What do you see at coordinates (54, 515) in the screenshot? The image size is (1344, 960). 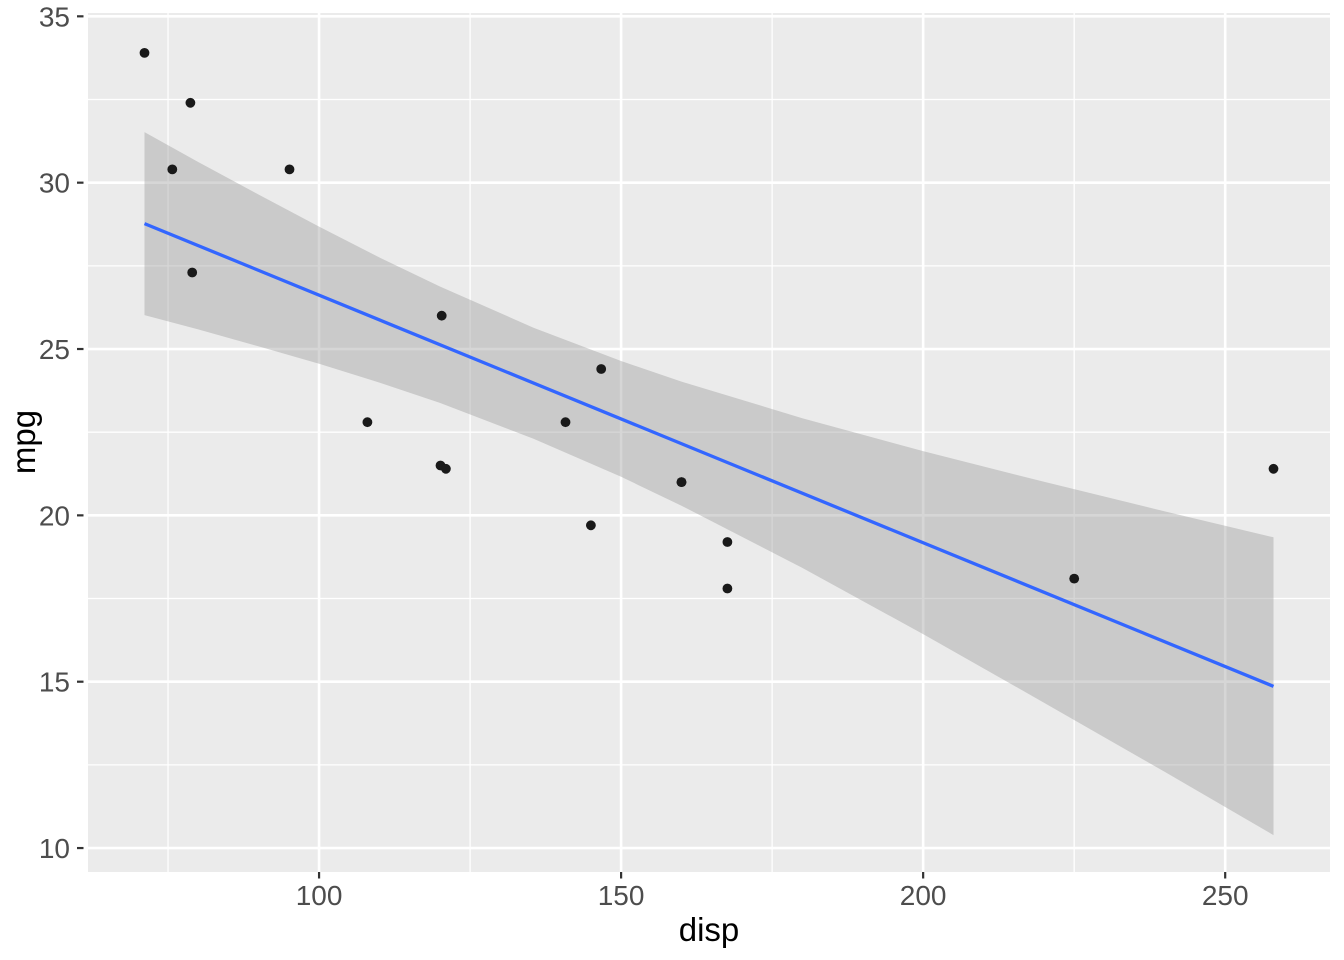 I see `y-tick-label: 20` at bounding box center [54, 515].